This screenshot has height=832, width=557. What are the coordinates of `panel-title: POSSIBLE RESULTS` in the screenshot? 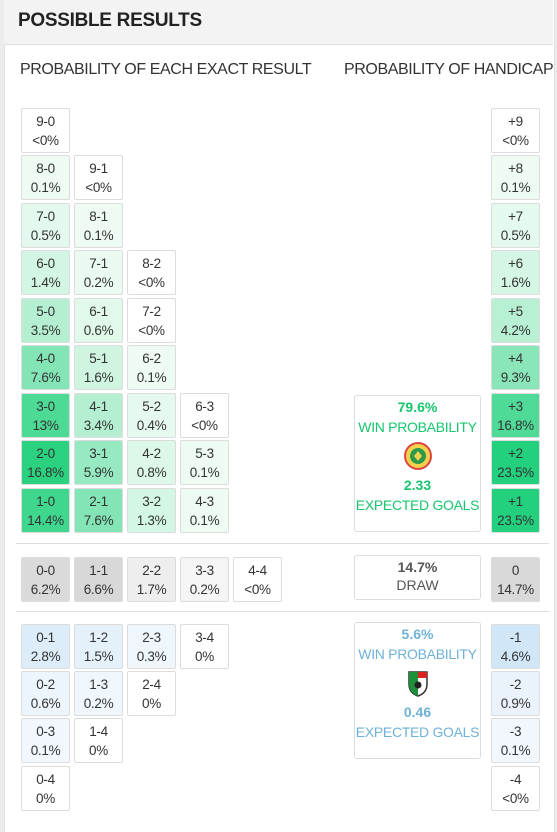 It's located at (110, 20).